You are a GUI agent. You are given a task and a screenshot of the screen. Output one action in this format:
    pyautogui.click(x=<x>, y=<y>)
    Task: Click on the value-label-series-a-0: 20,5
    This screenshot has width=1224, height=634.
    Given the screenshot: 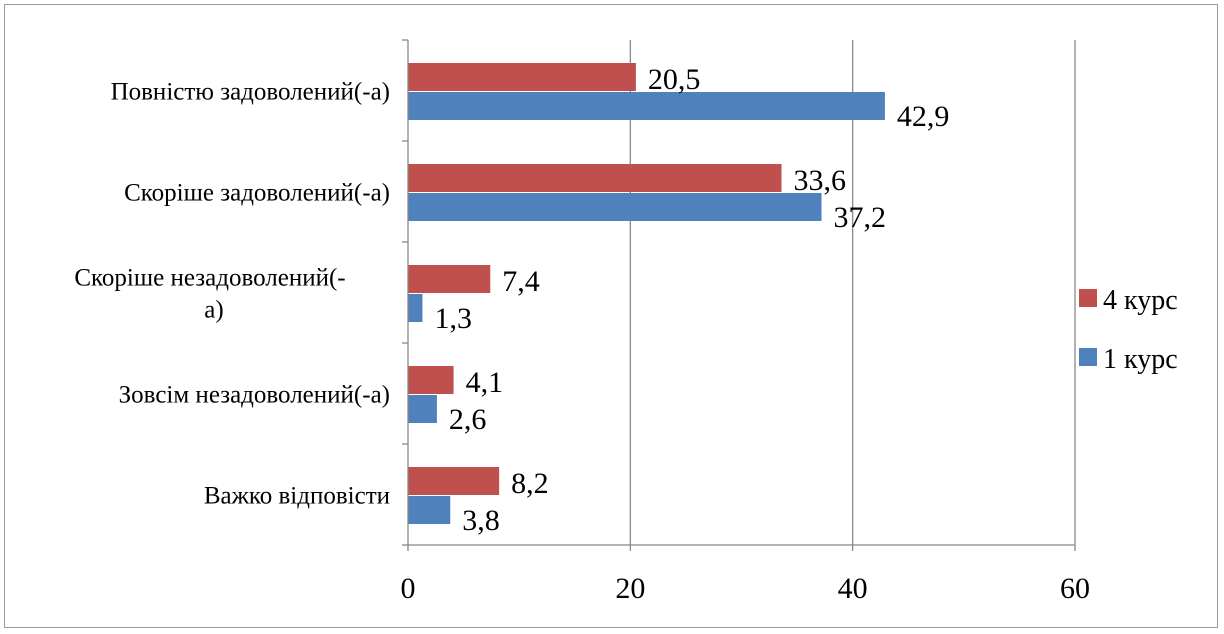 What is the action you would take?
    pyautogui.click(x=674, y=79)
    